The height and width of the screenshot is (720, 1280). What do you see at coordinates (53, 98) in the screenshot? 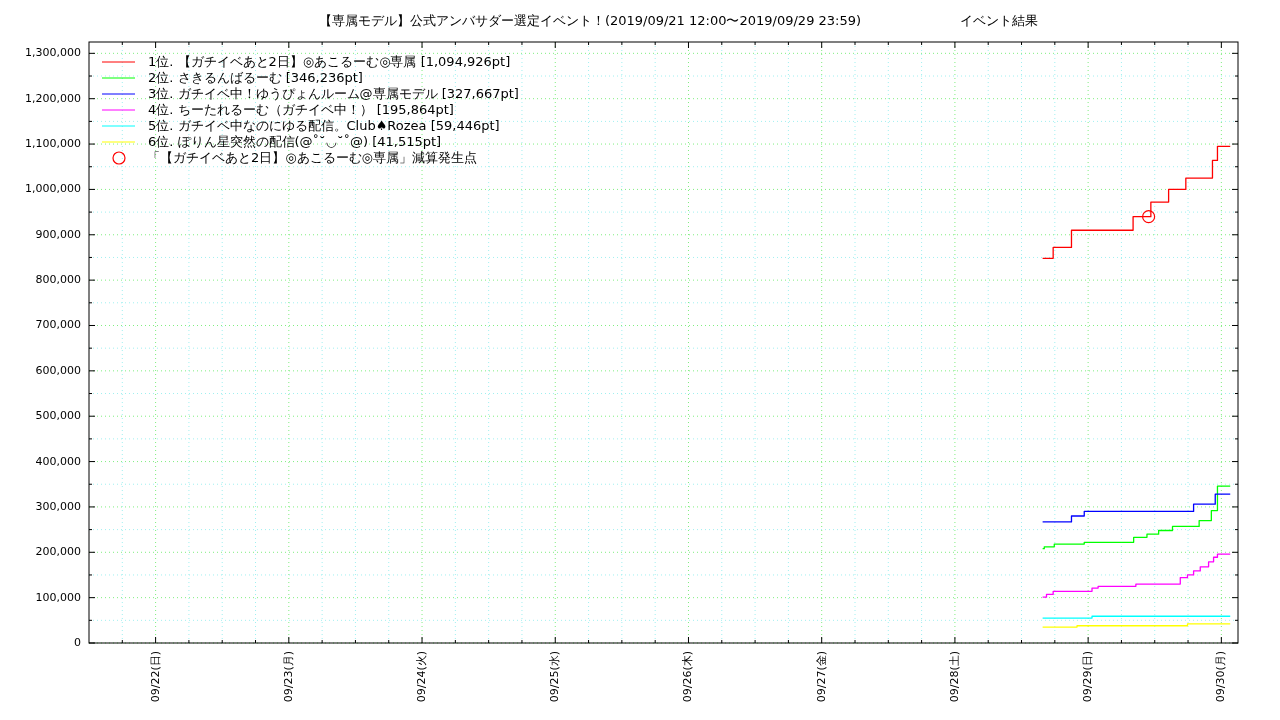
I see `y-tick-label: 1,200,000` at bounding box center [53, 98].